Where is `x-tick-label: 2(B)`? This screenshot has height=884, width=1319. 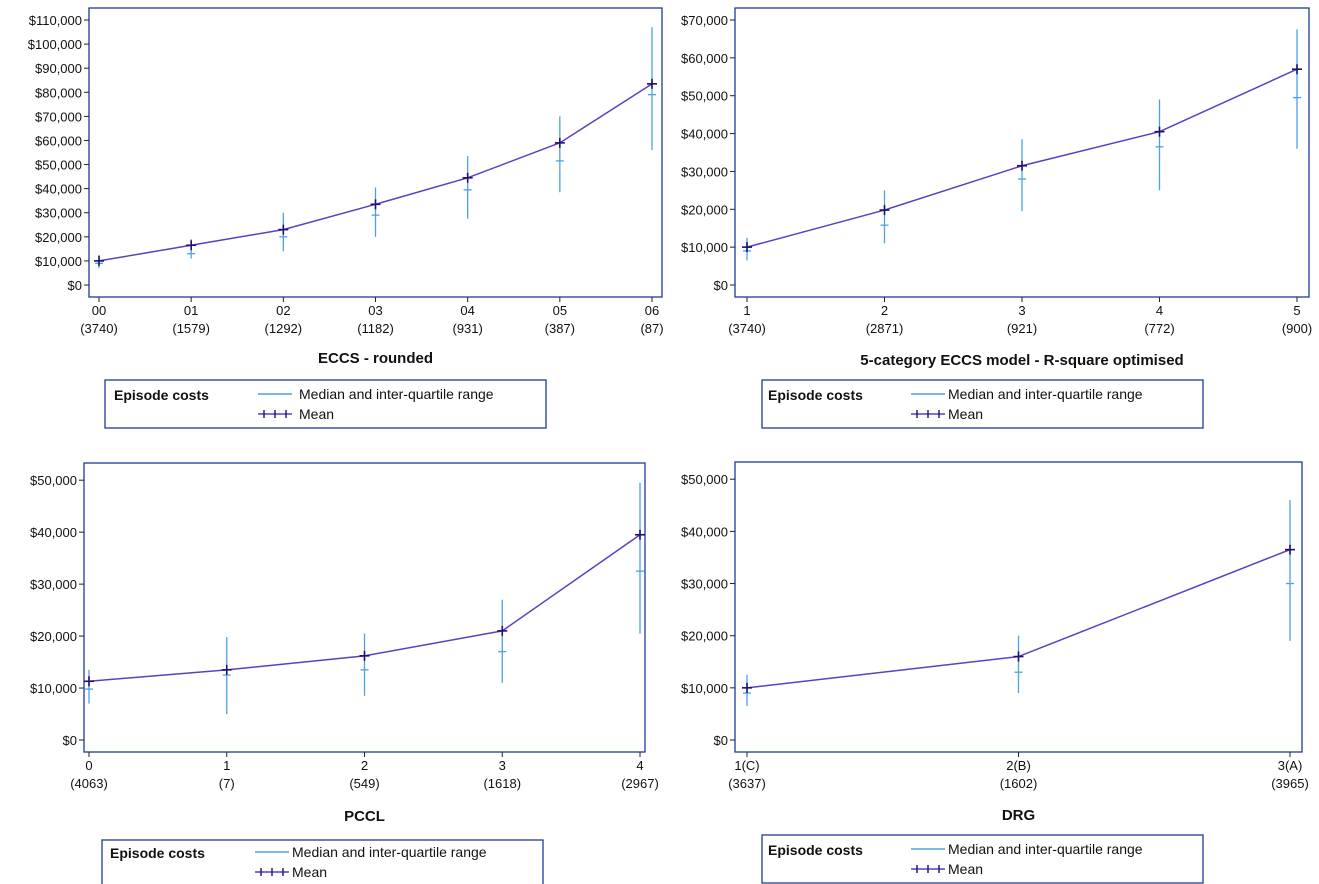
x-tick-label: 2(B) is located at coordinates (1018, 765).